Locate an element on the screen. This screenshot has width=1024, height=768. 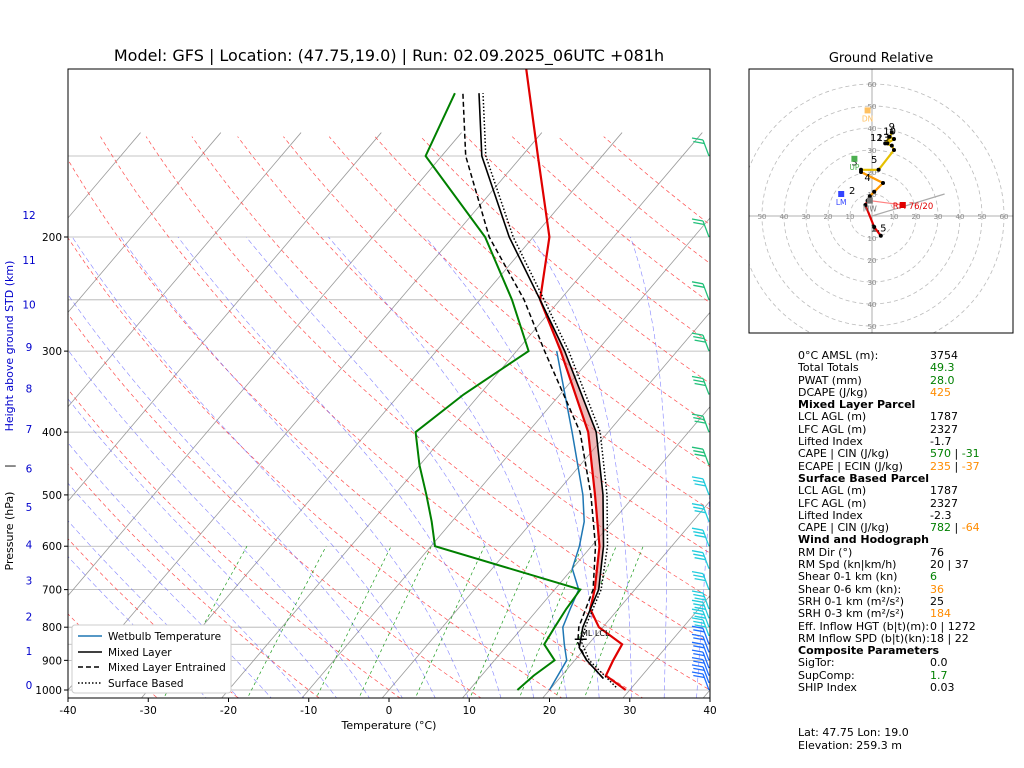
dry-adiabat-line is located at coordinates (194, 580).